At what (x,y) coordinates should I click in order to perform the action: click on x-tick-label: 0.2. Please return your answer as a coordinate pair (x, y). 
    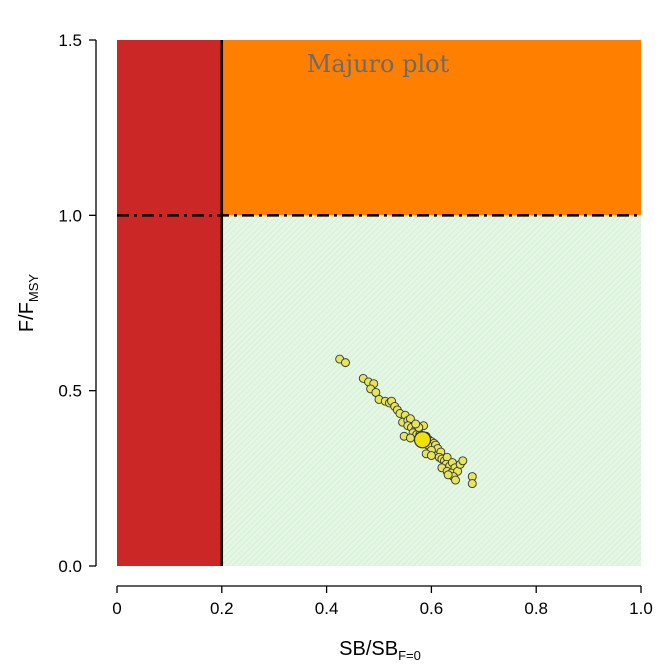
    Looking at the image, I should click on (222, 608).